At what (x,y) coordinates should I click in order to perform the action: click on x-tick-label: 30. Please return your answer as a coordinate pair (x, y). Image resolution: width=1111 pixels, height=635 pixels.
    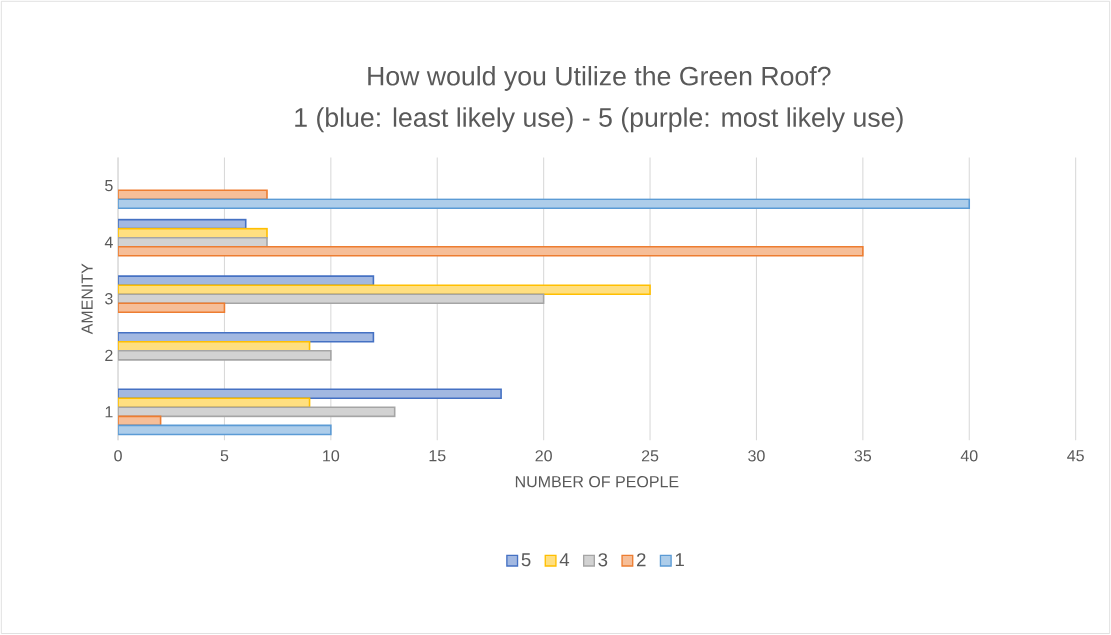
    Looking at the image, I should click on (756, 456).